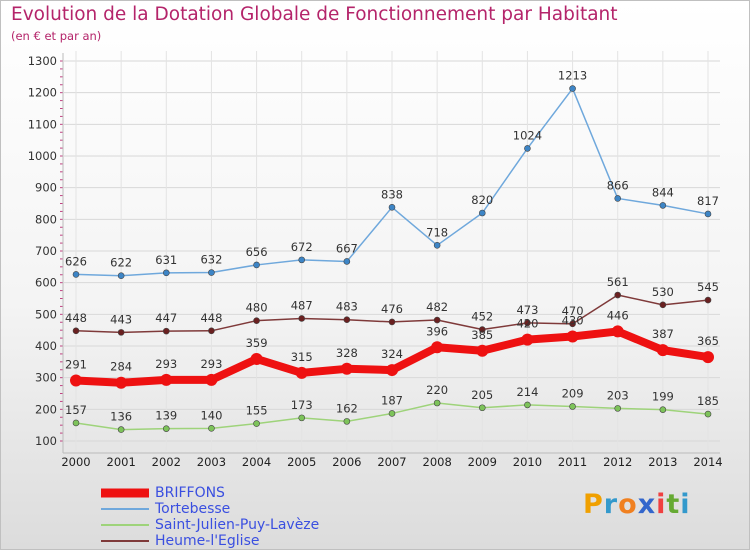 The width and height of the screenshot is (750, 550). What do you see at coordinates (347, 248) in the screenshot?
I see `data-label: 667` at bounding box center [347, 248].